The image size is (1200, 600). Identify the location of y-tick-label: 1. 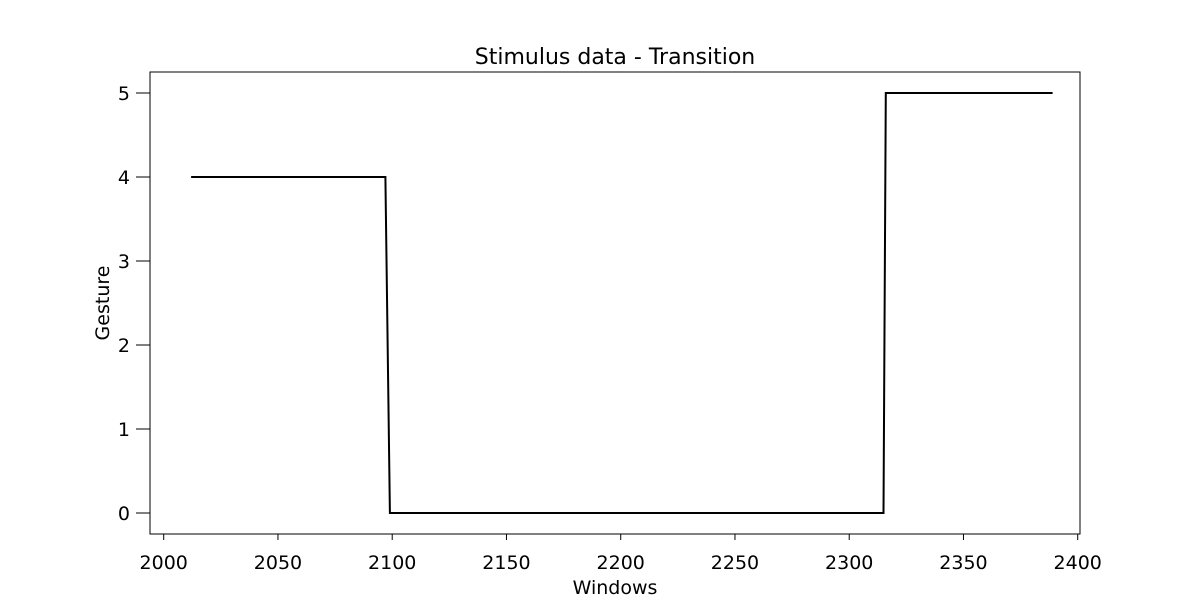
(124, 430).